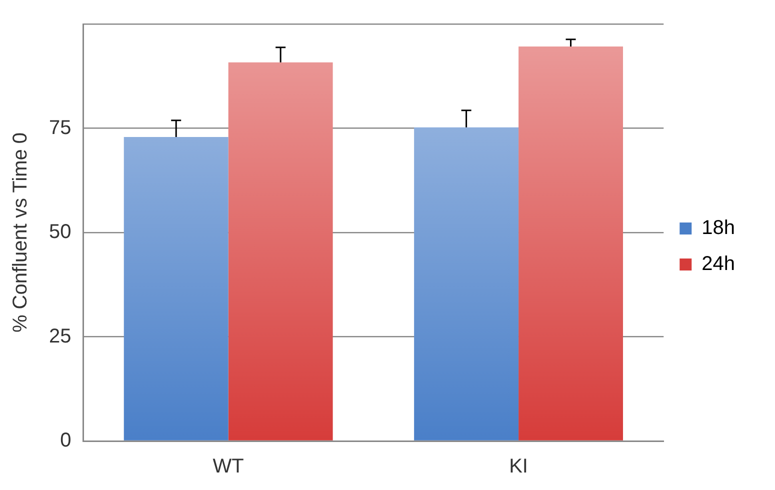  Describe the element at coordinates (60, 336) in the screenshot. I see `y-tick-label: 25` at that location.